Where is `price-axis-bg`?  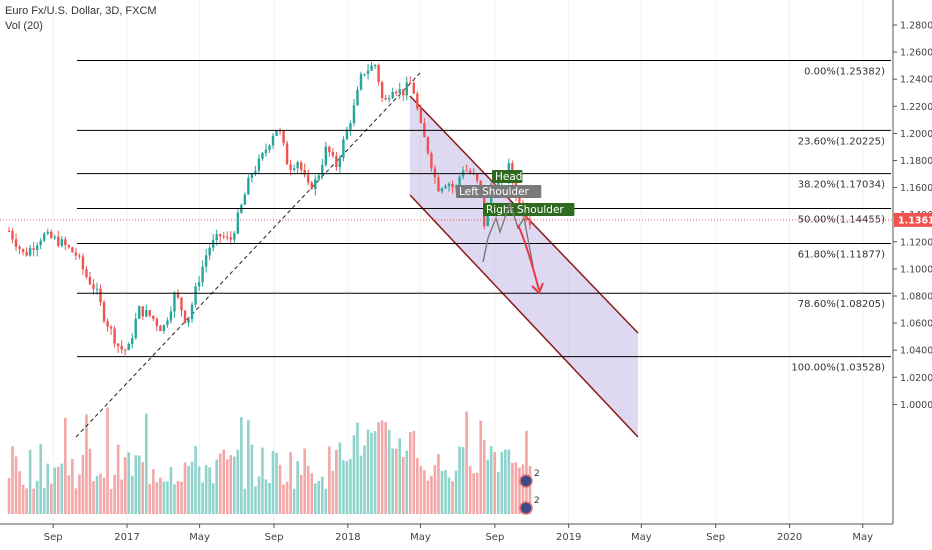 price-axis-bg is located at coordinates (912, 275).